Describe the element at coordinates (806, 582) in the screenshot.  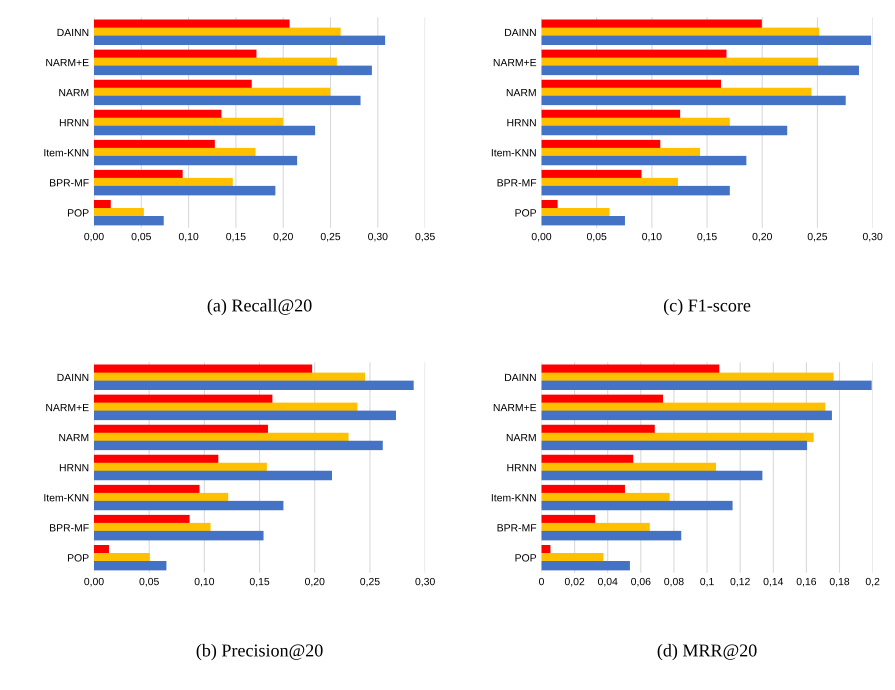
I see `x-tick-label: 0,16` at that location.